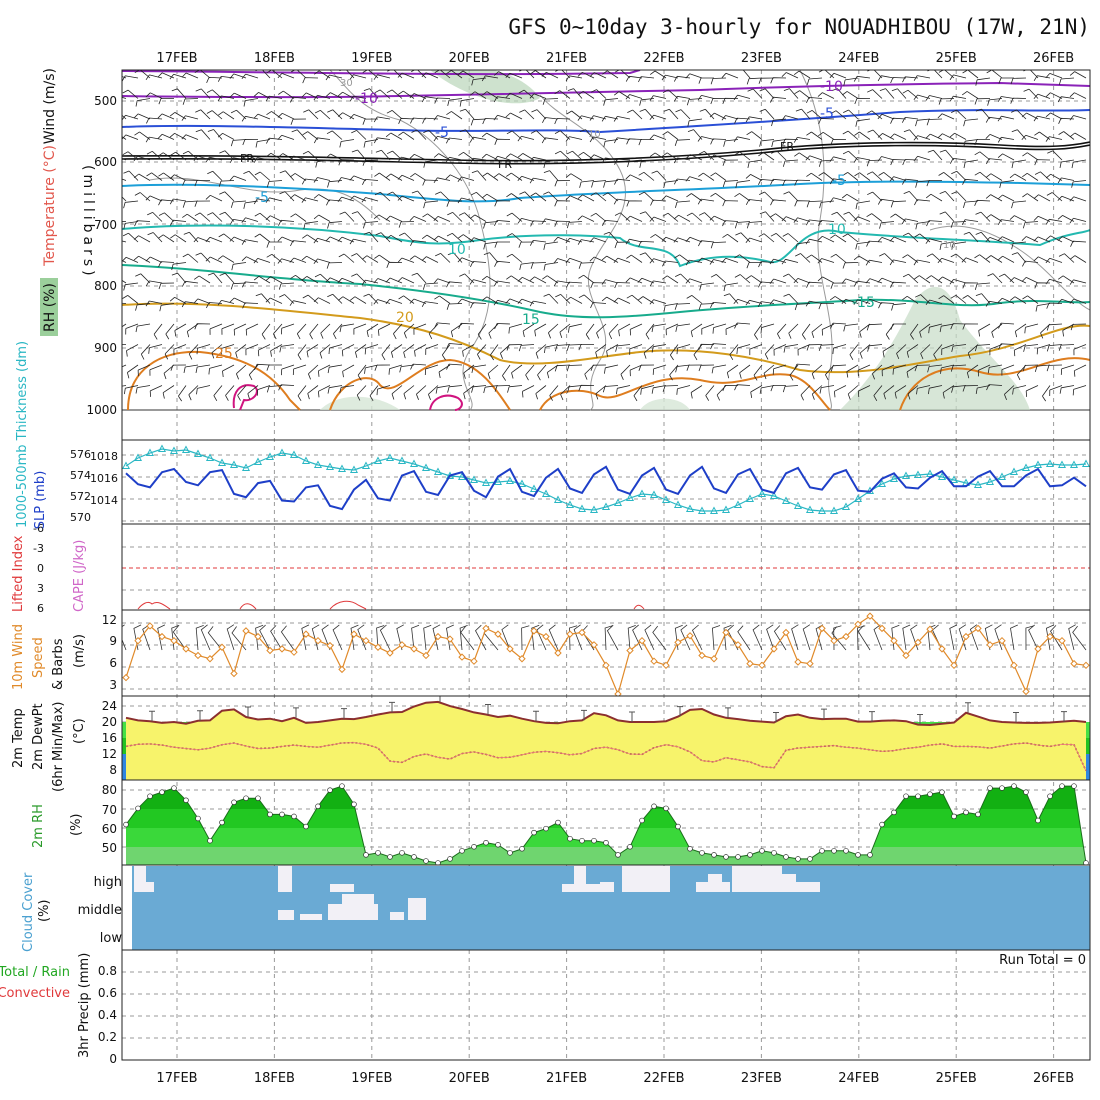  What do you see at coordinates (80, 475) in the screenshot?
I see `tick-574: 574` at bounding box center [80, 475].